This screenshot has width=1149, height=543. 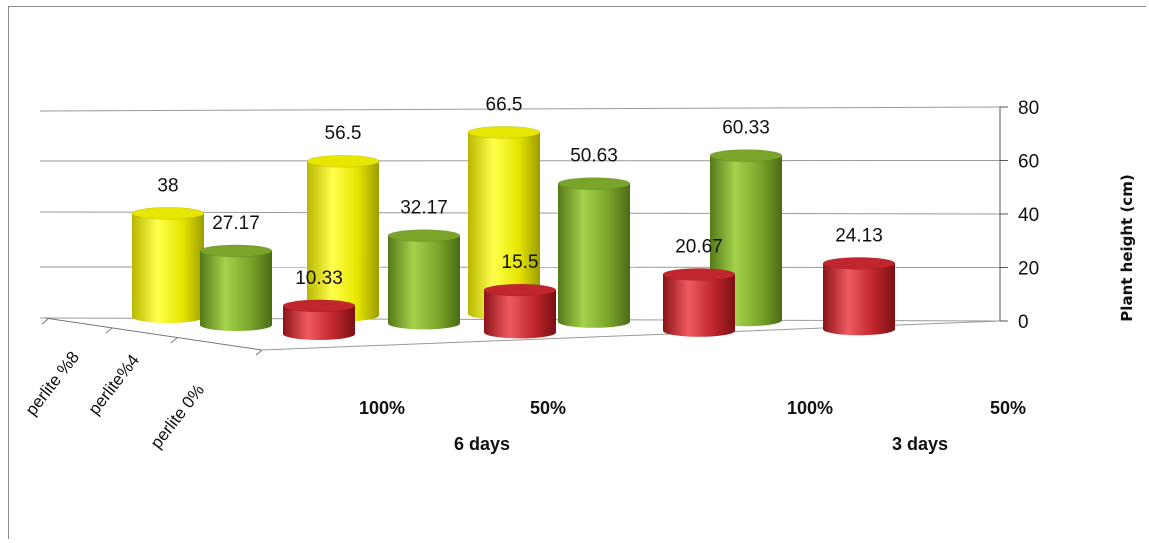 What do you see at coordinates (236, 223) in the screenshot?
I see `data-label: 27.17` at bounding box center [236, 223].